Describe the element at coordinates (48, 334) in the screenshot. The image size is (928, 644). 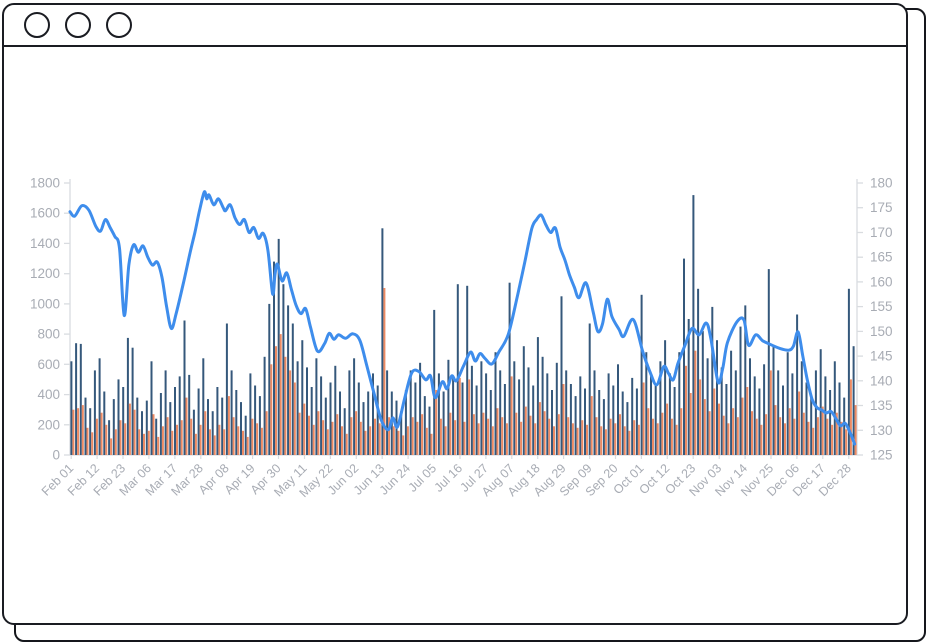
I see `left-axis-tick-label: 800` at that location.